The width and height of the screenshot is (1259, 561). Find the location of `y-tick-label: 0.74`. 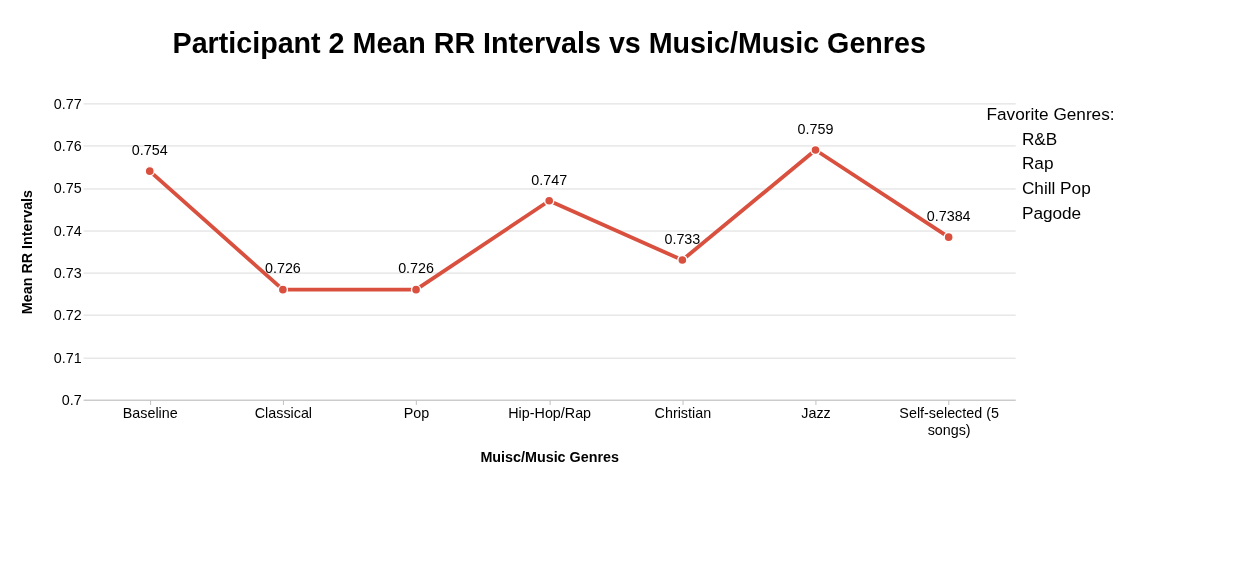

y-tick-label: 0.74 is located at coordinates (67, 230).